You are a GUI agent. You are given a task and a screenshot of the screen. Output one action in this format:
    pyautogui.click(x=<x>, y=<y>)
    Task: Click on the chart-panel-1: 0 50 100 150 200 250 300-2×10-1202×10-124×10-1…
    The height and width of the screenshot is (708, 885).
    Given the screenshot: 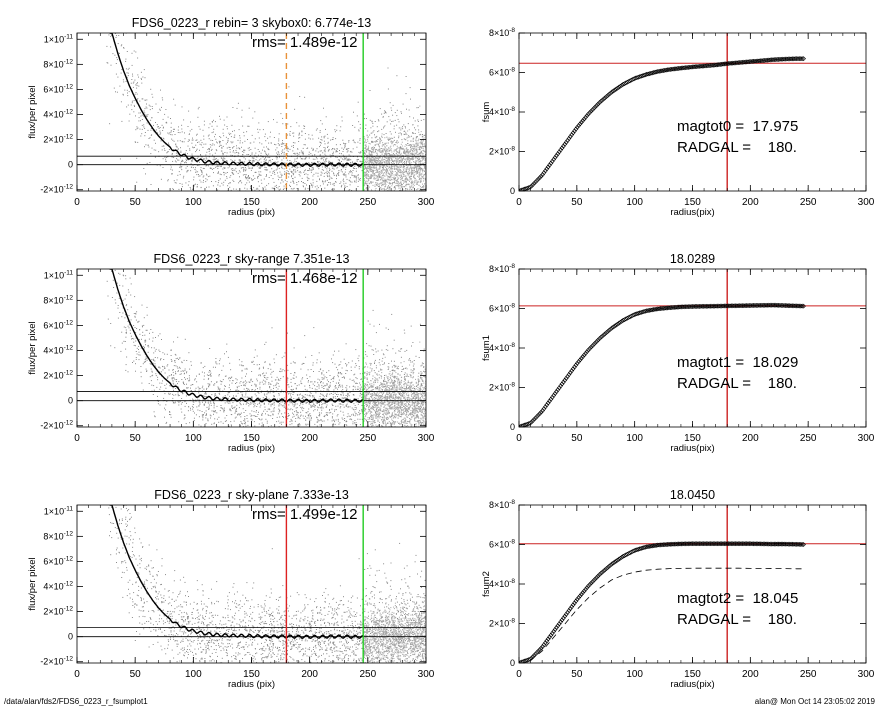 What is the action you would take?
    pyautogui.click(x=231, y=122)
    